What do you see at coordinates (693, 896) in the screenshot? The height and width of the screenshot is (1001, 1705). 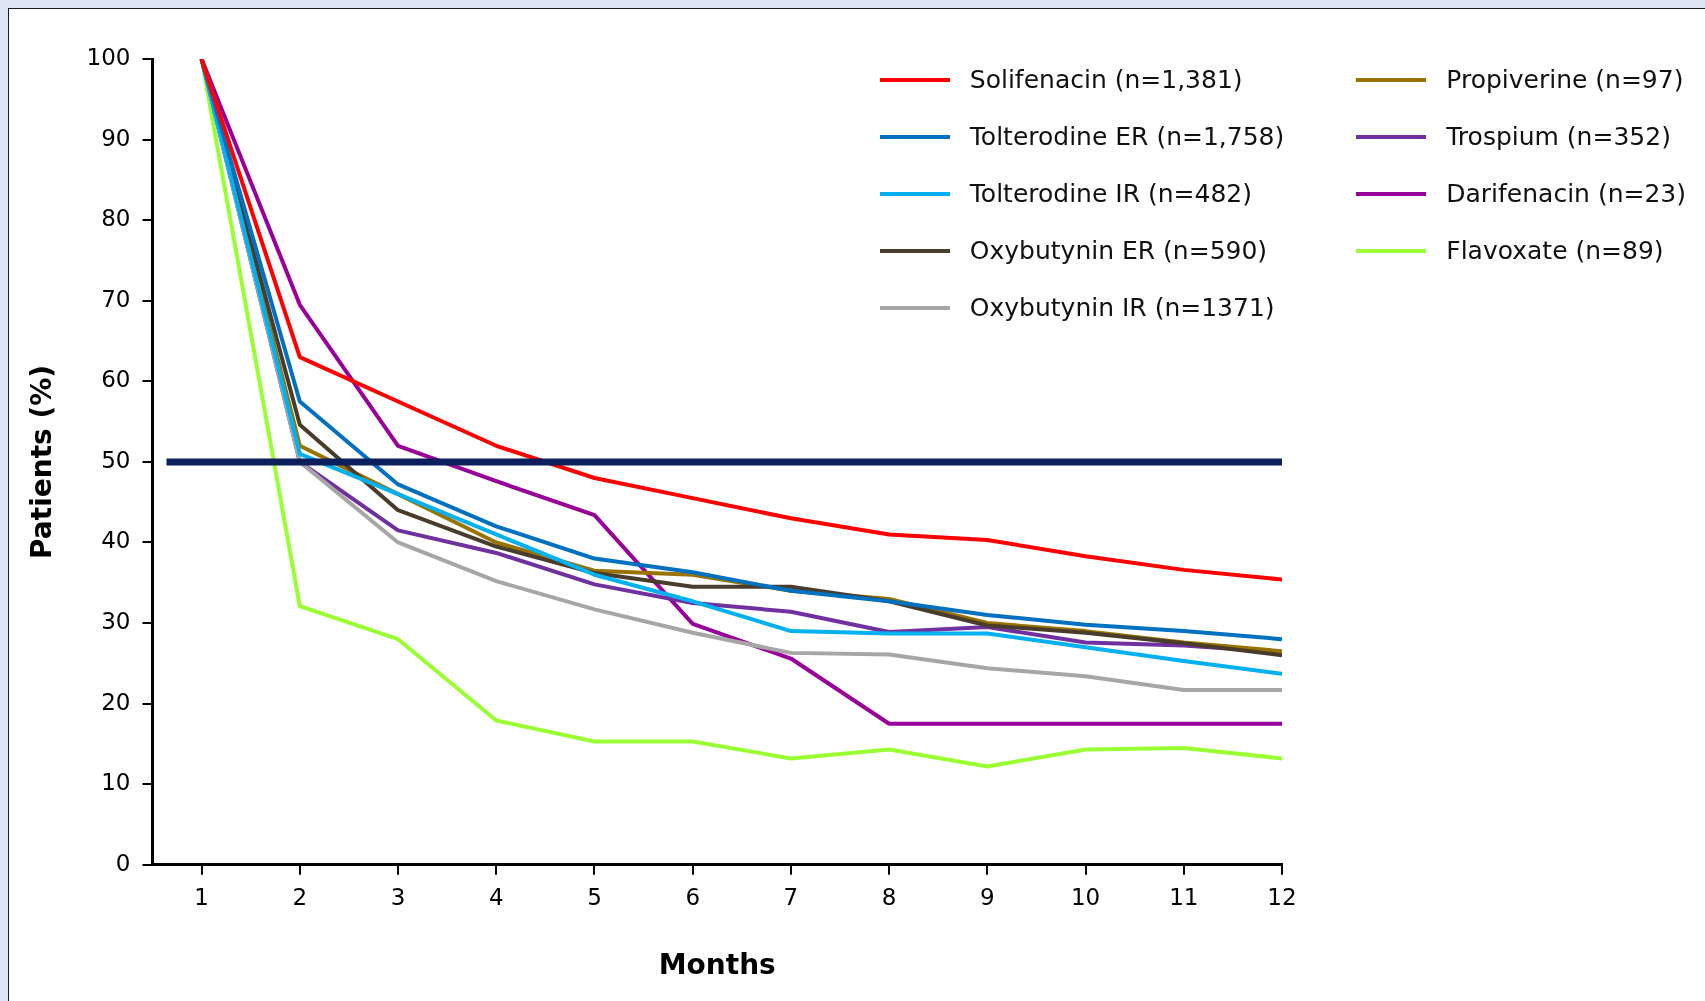 I see `x-tick-label: 6` at bounding box center [693, 896].